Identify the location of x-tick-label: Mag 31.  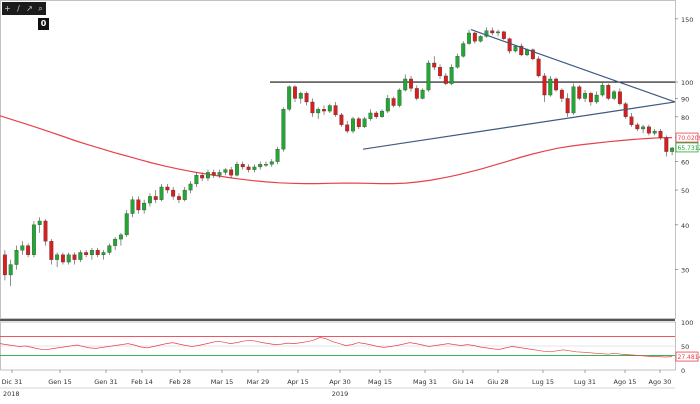
(425, 382).